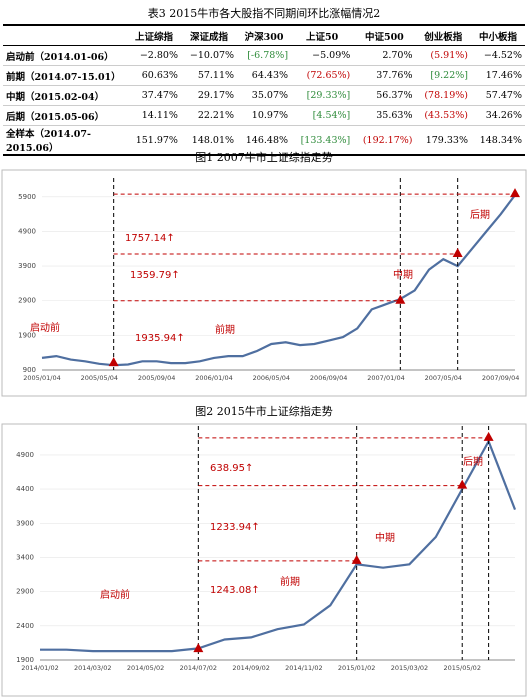 This screenshot has height=697, width=528. Describe the element at coordinates (384, 115) in the screenshot. I see `table-cell: 35.63%` at that location.